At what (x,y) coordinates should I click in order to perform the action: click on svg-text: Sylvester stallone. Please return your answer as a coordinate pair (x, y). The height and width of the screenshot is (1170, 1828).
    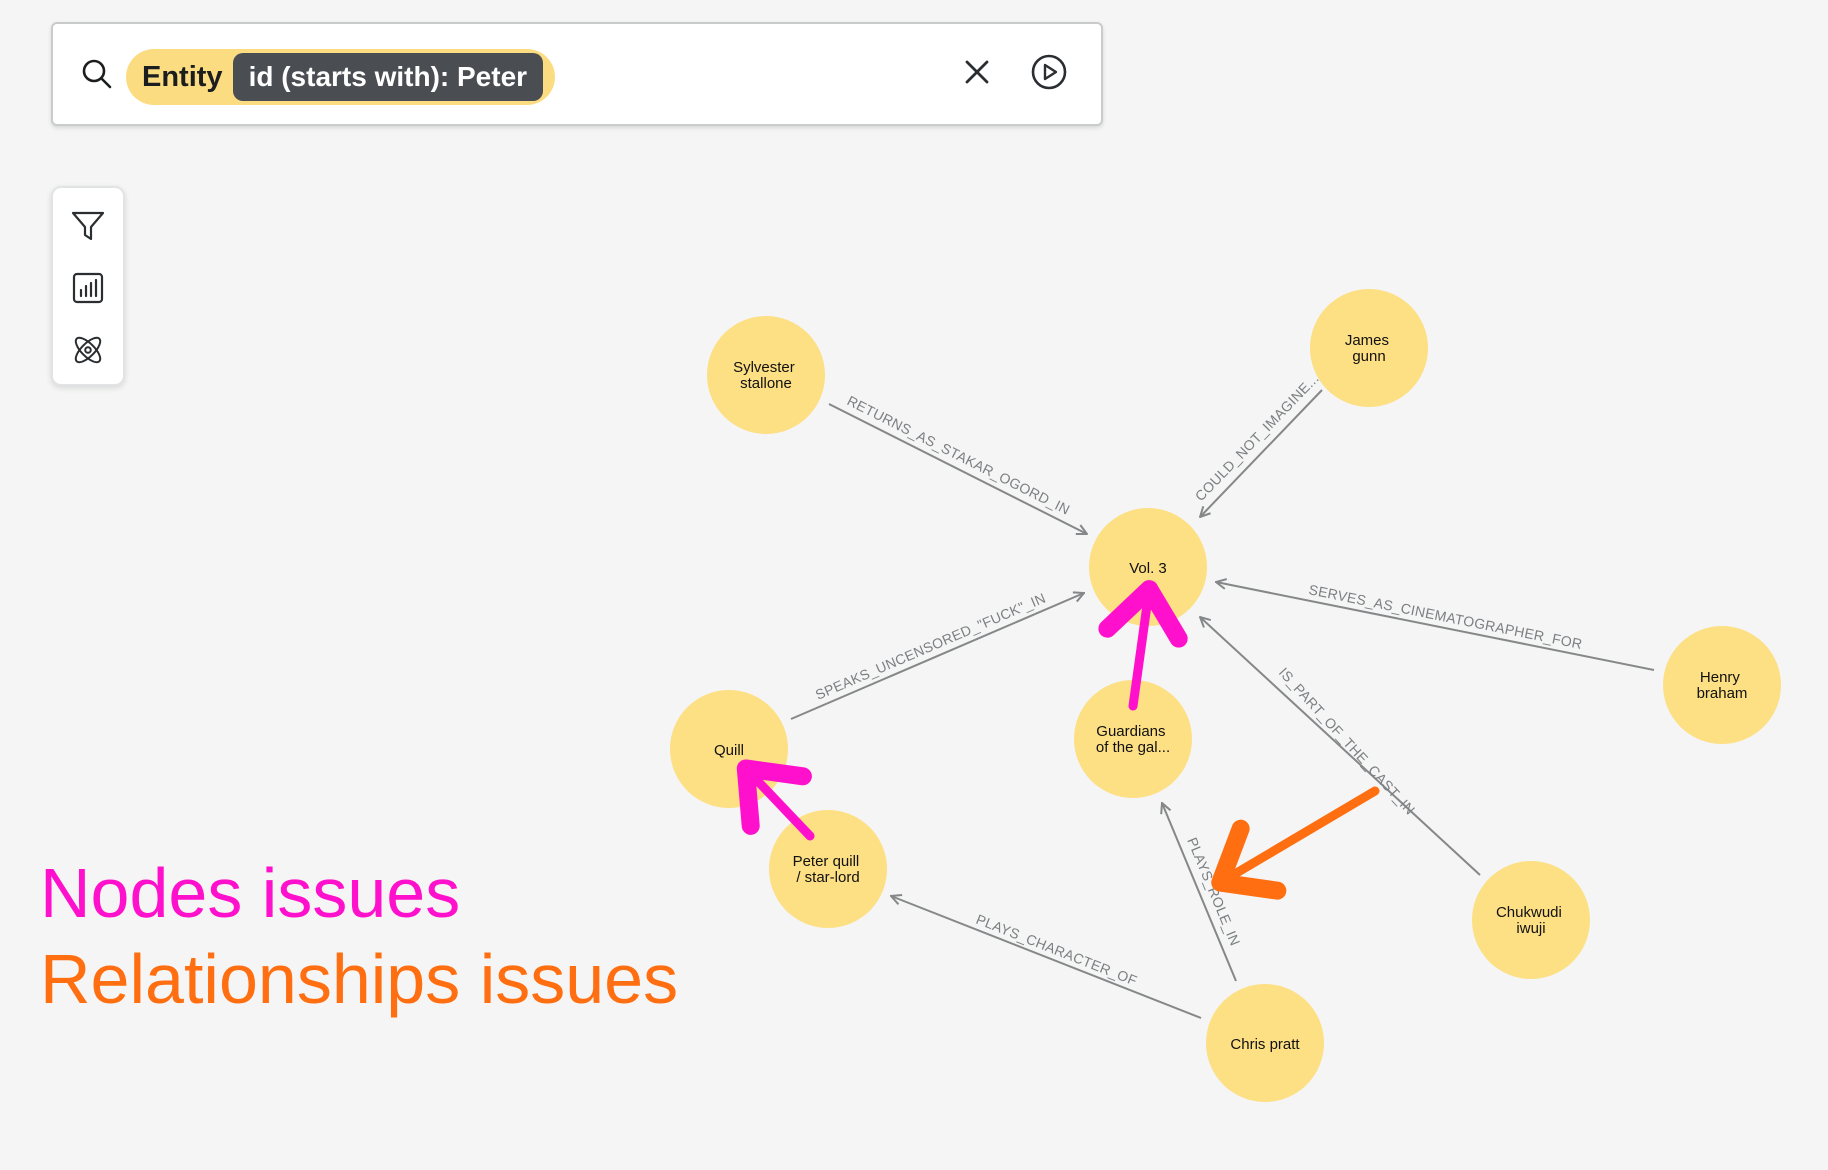
    Looking at the image, I should click on (766, 375).